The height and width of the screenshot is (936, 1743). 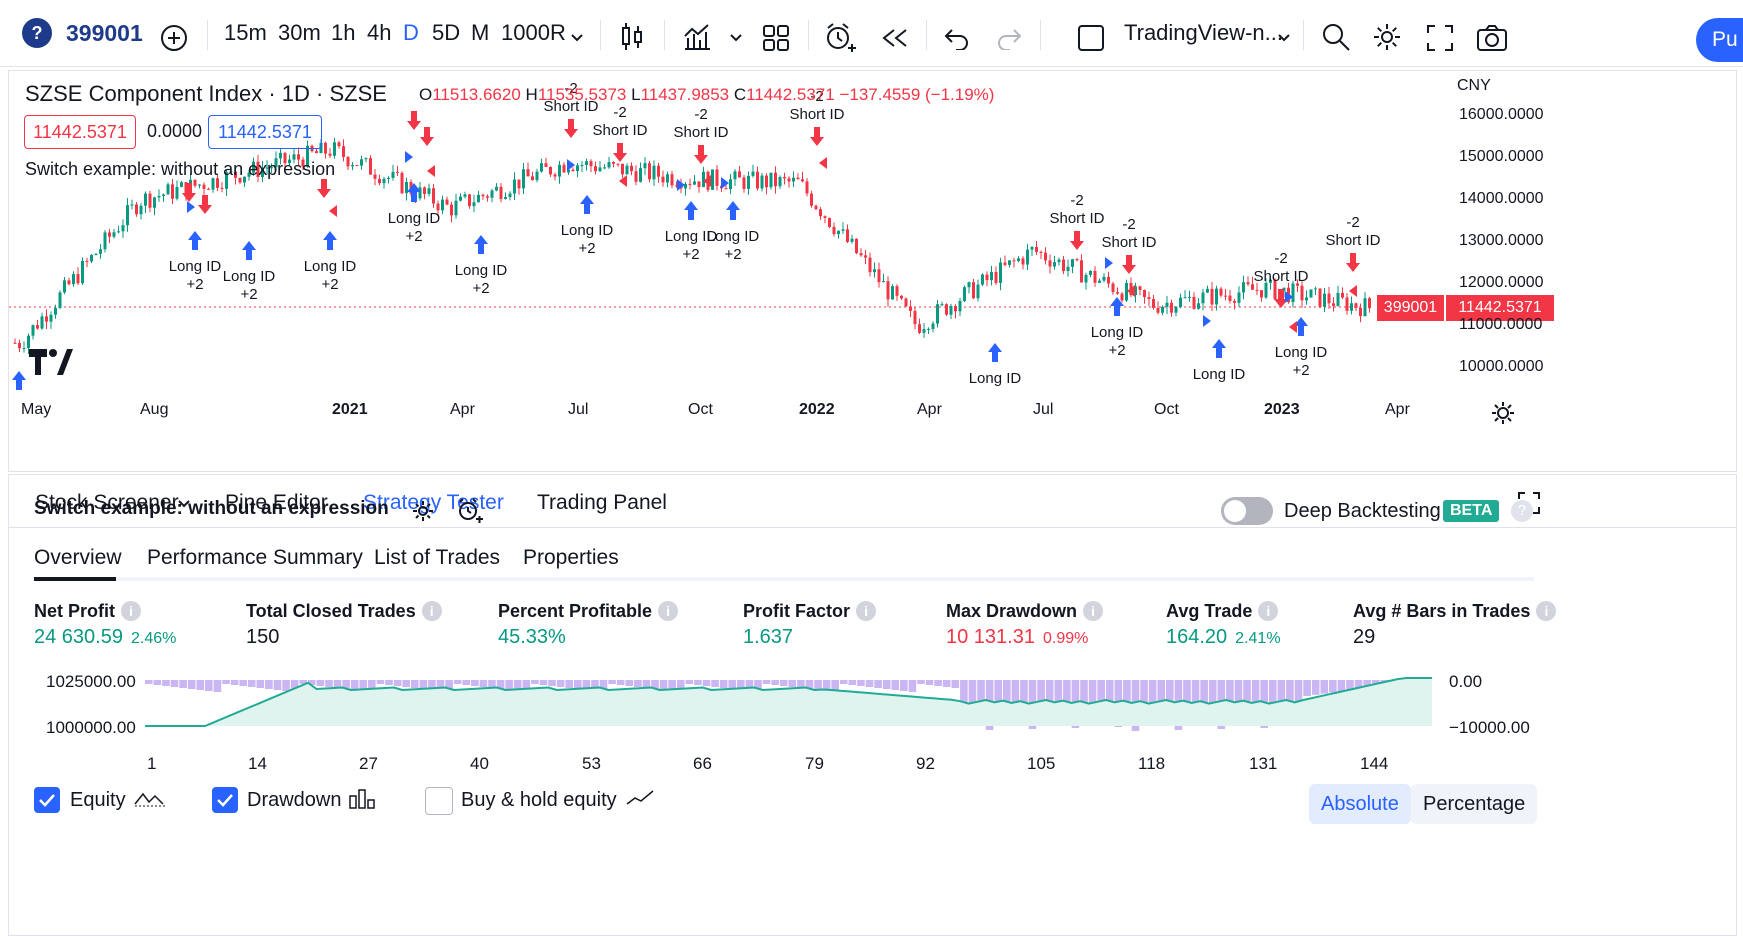 I want to click on drawdown-checkbox, so click(x=225, y=800).